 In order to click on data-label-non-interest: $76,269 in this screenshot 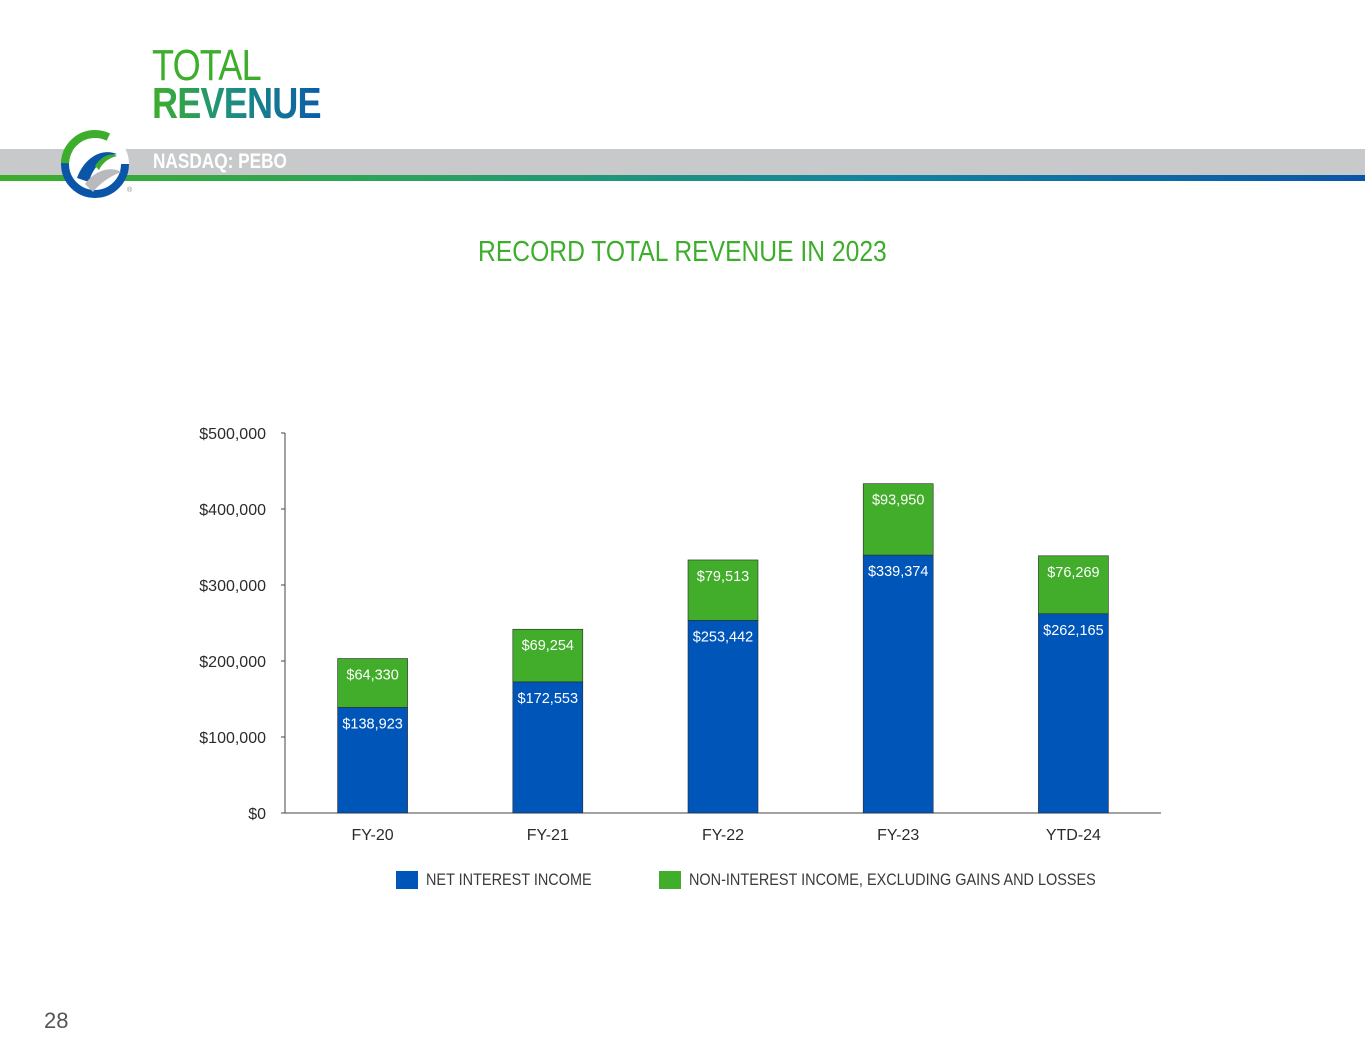, I will do `click(1073, 573)`.